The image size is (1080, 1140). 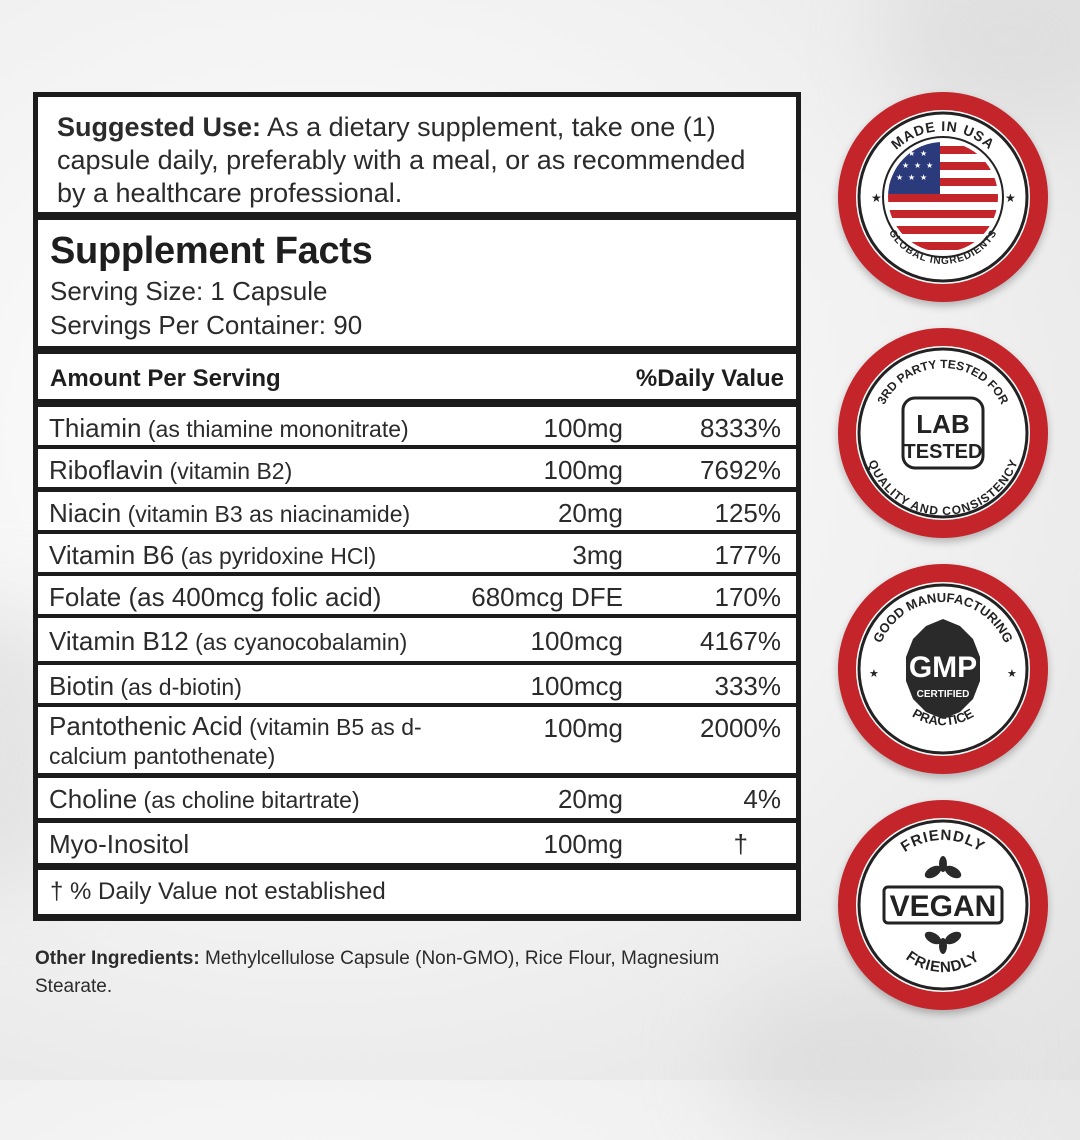 What do you see at coordinates (213, 555) in the screenshot?
I see `nutrient-name: Vitamin B6 (as pyridoxine HCl)` at bounding box center [213, 555].